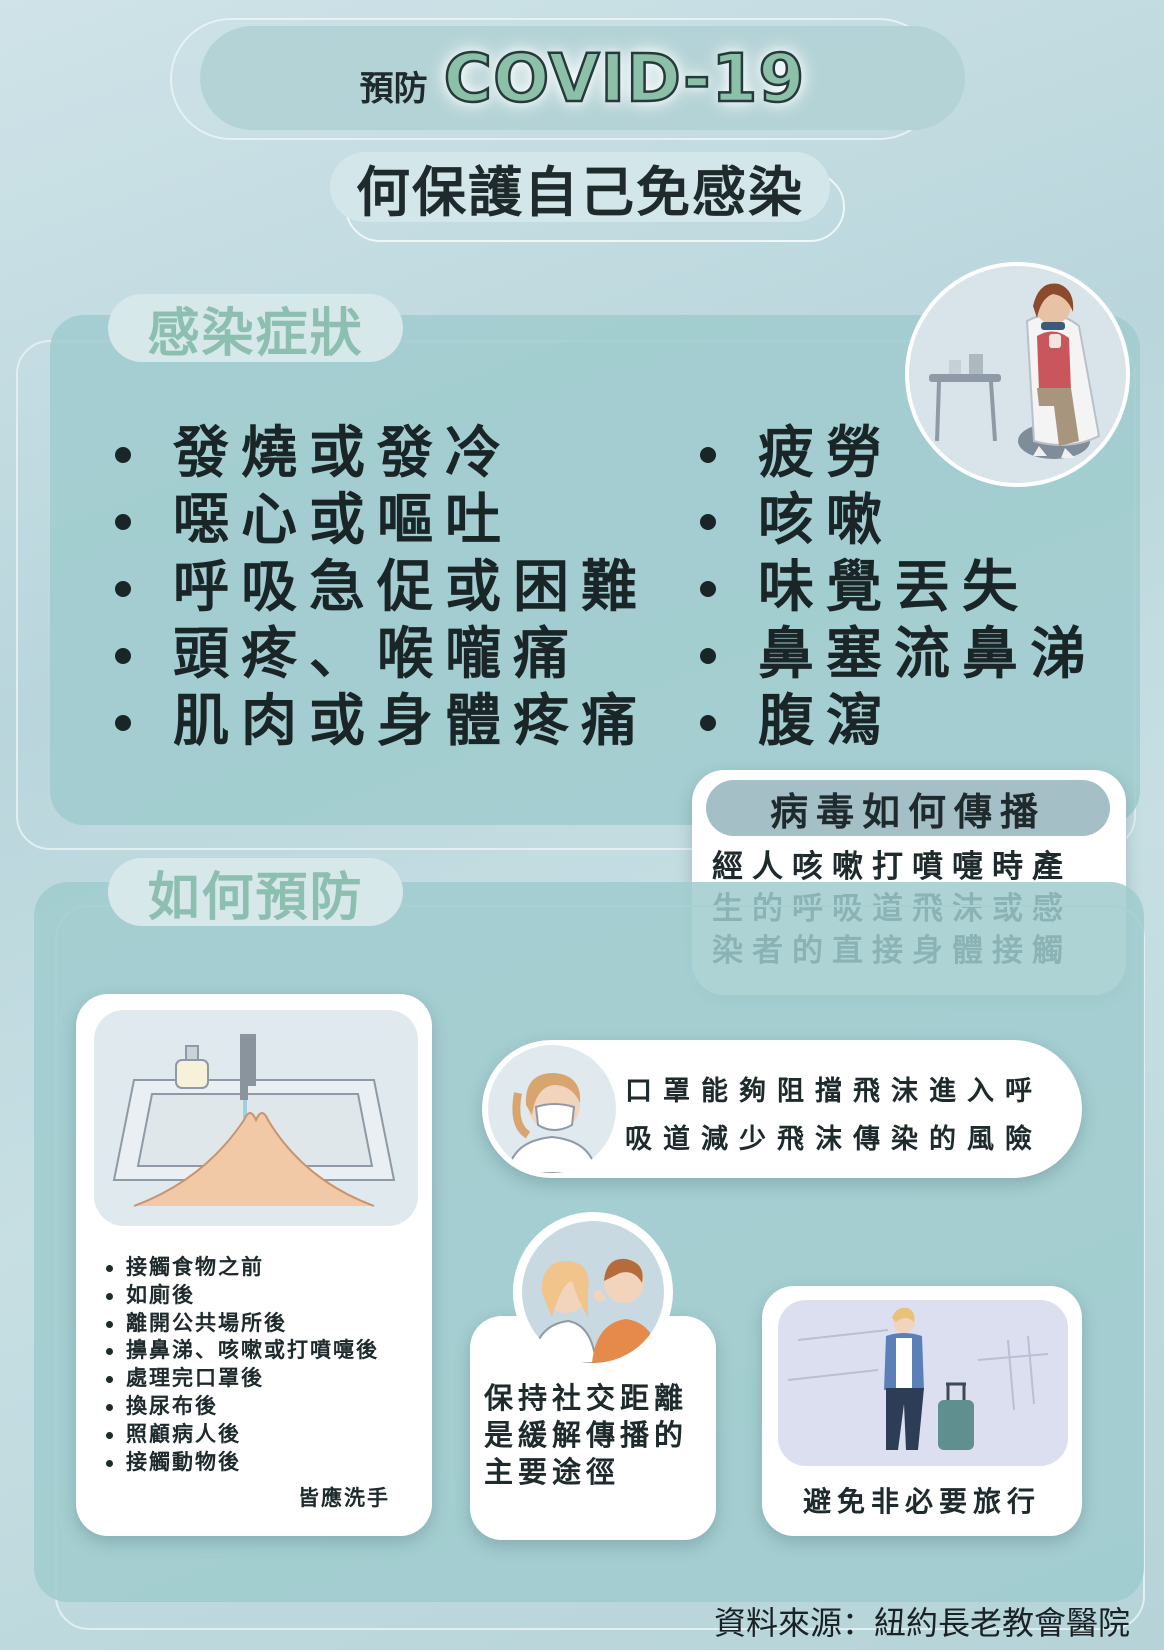 The height and width of the screenshot is (1650, 1164). Describe the element at coordinates (834, 1139) in the screenshot. I see `mask-line: 吸道減少飛沫傳染的風險` at that location.